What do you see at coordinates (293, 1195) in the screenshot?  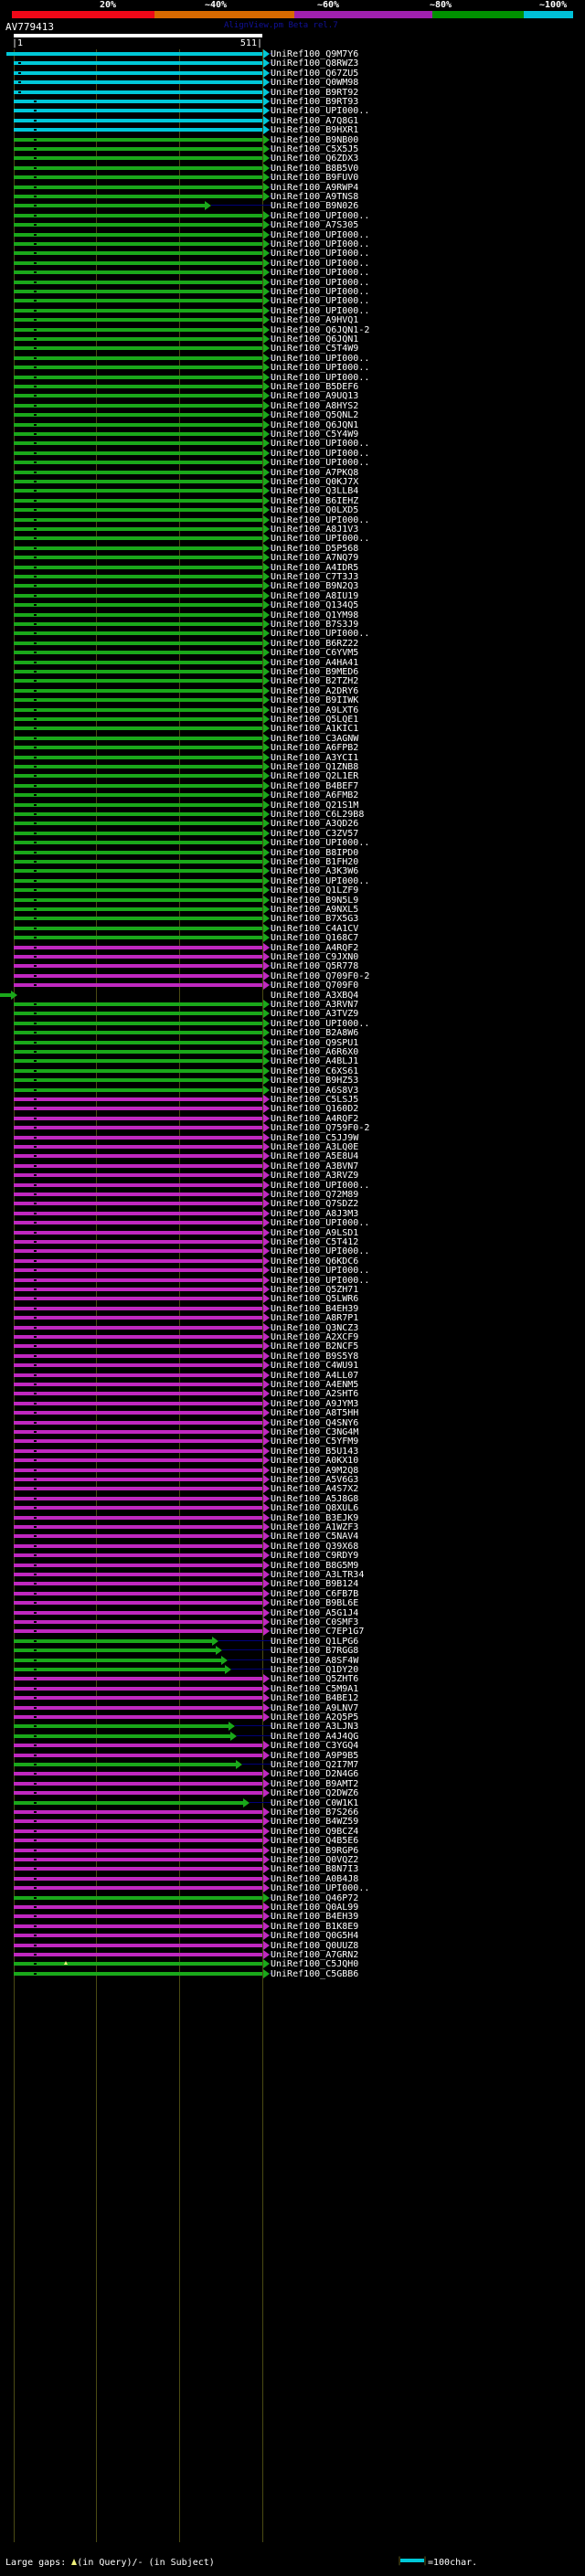 I see `hit-row: UniRef100_Q72M89` at bounding box center [293, 1195].